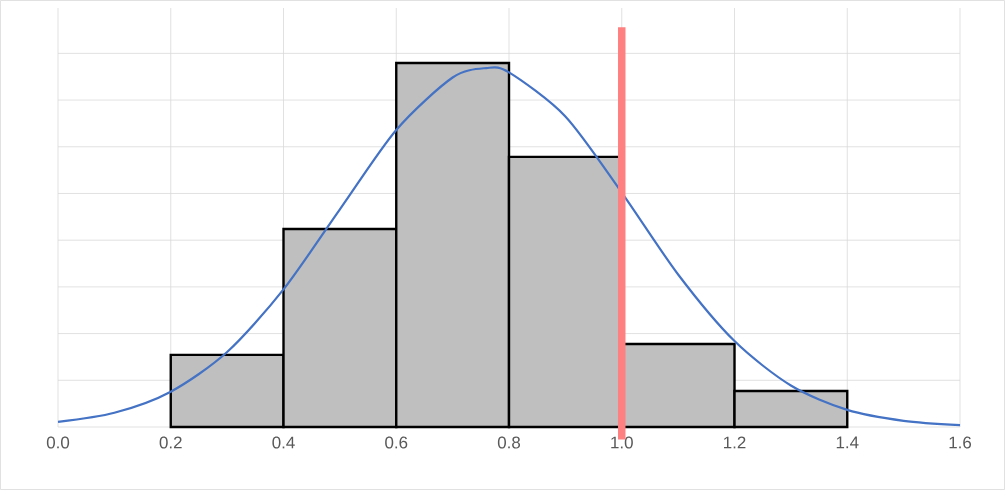 This screenshot has width=1005, height=490. I want to click on x-tick-label: 0.2, so click(170, 442).